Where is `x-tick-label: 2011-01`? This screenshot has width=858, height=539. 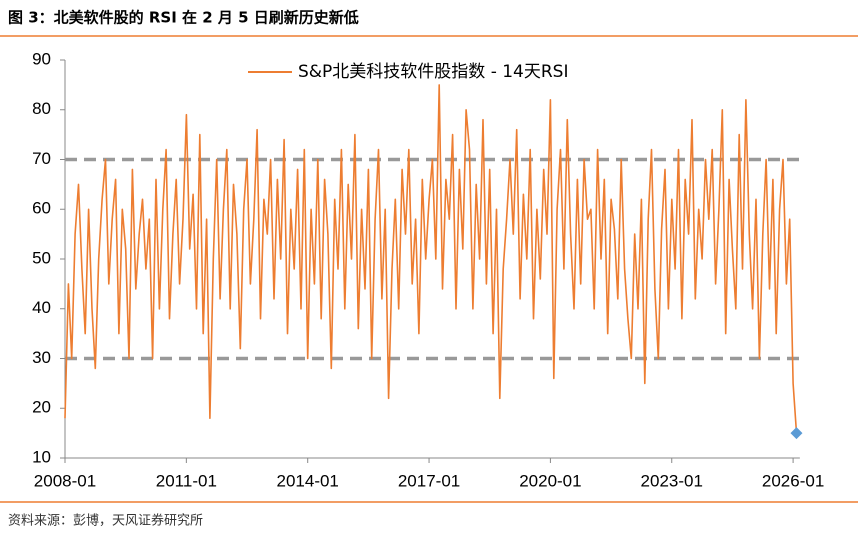 x-tick-label: 2011-01 is located at coordinates (186, 480).